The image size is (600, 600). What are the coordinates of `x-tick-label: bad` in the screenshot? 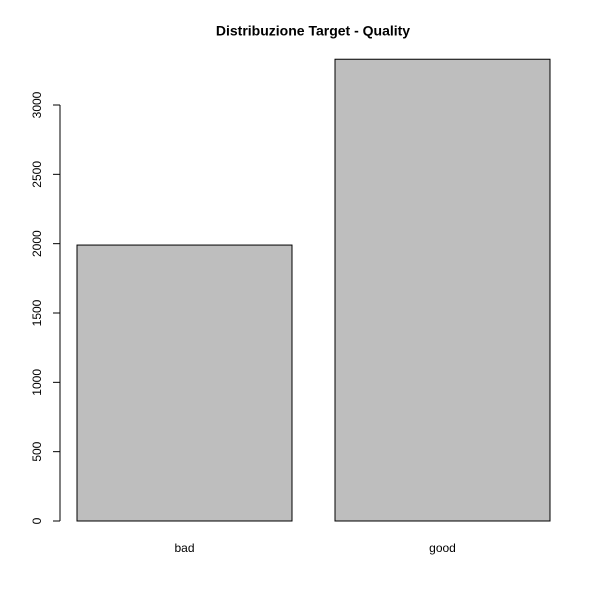 It's located at (184, 548).